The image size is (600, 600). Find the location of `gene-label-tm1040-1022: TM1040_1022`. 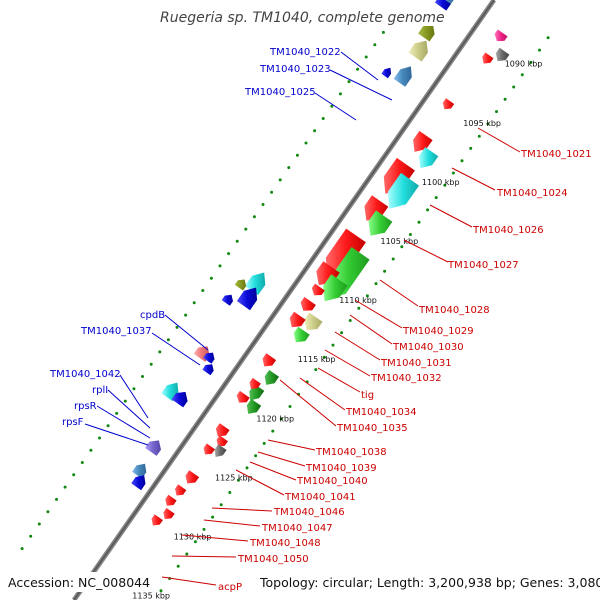

gene-label-tm1040-1022: TM1040_1022 is located at coordinates (305, 52).